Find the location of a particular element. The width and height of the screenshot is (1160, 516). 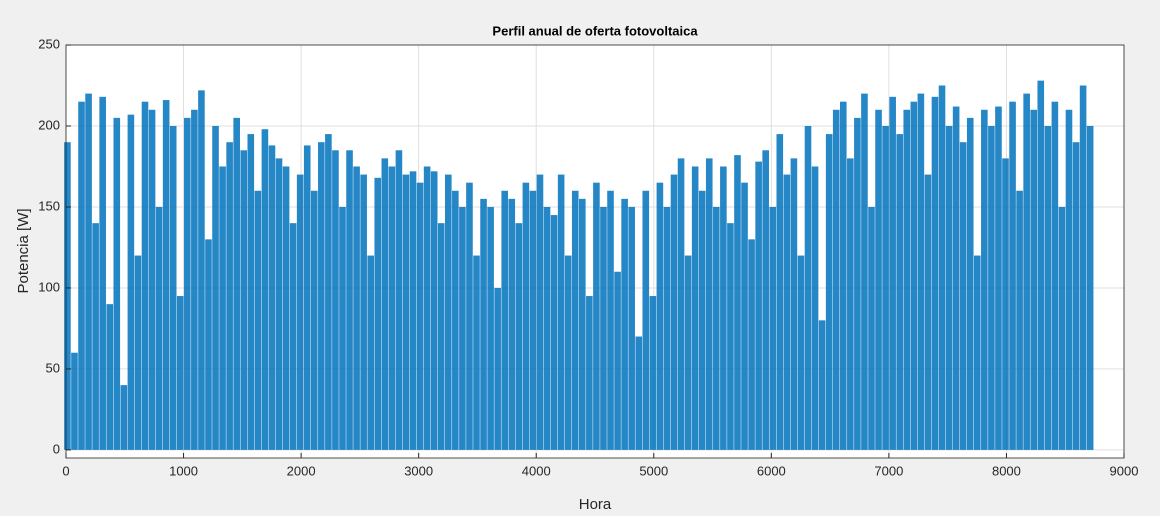

x-tick-label: 8000 is located at coordinates (1006, 470).